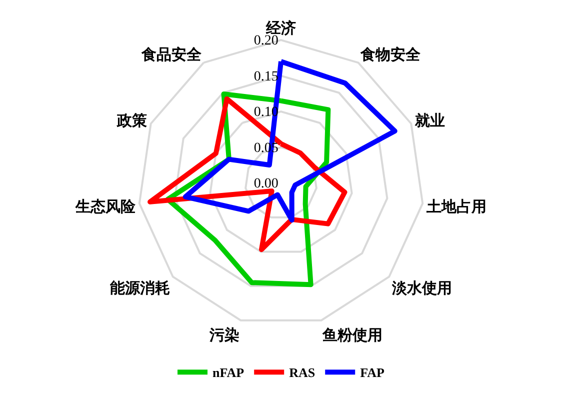 This screenshot has height=399, width=562. Describe the element at coordinates (228, 372) in the screenshot. I see `legend-label: nFAP` at that location.